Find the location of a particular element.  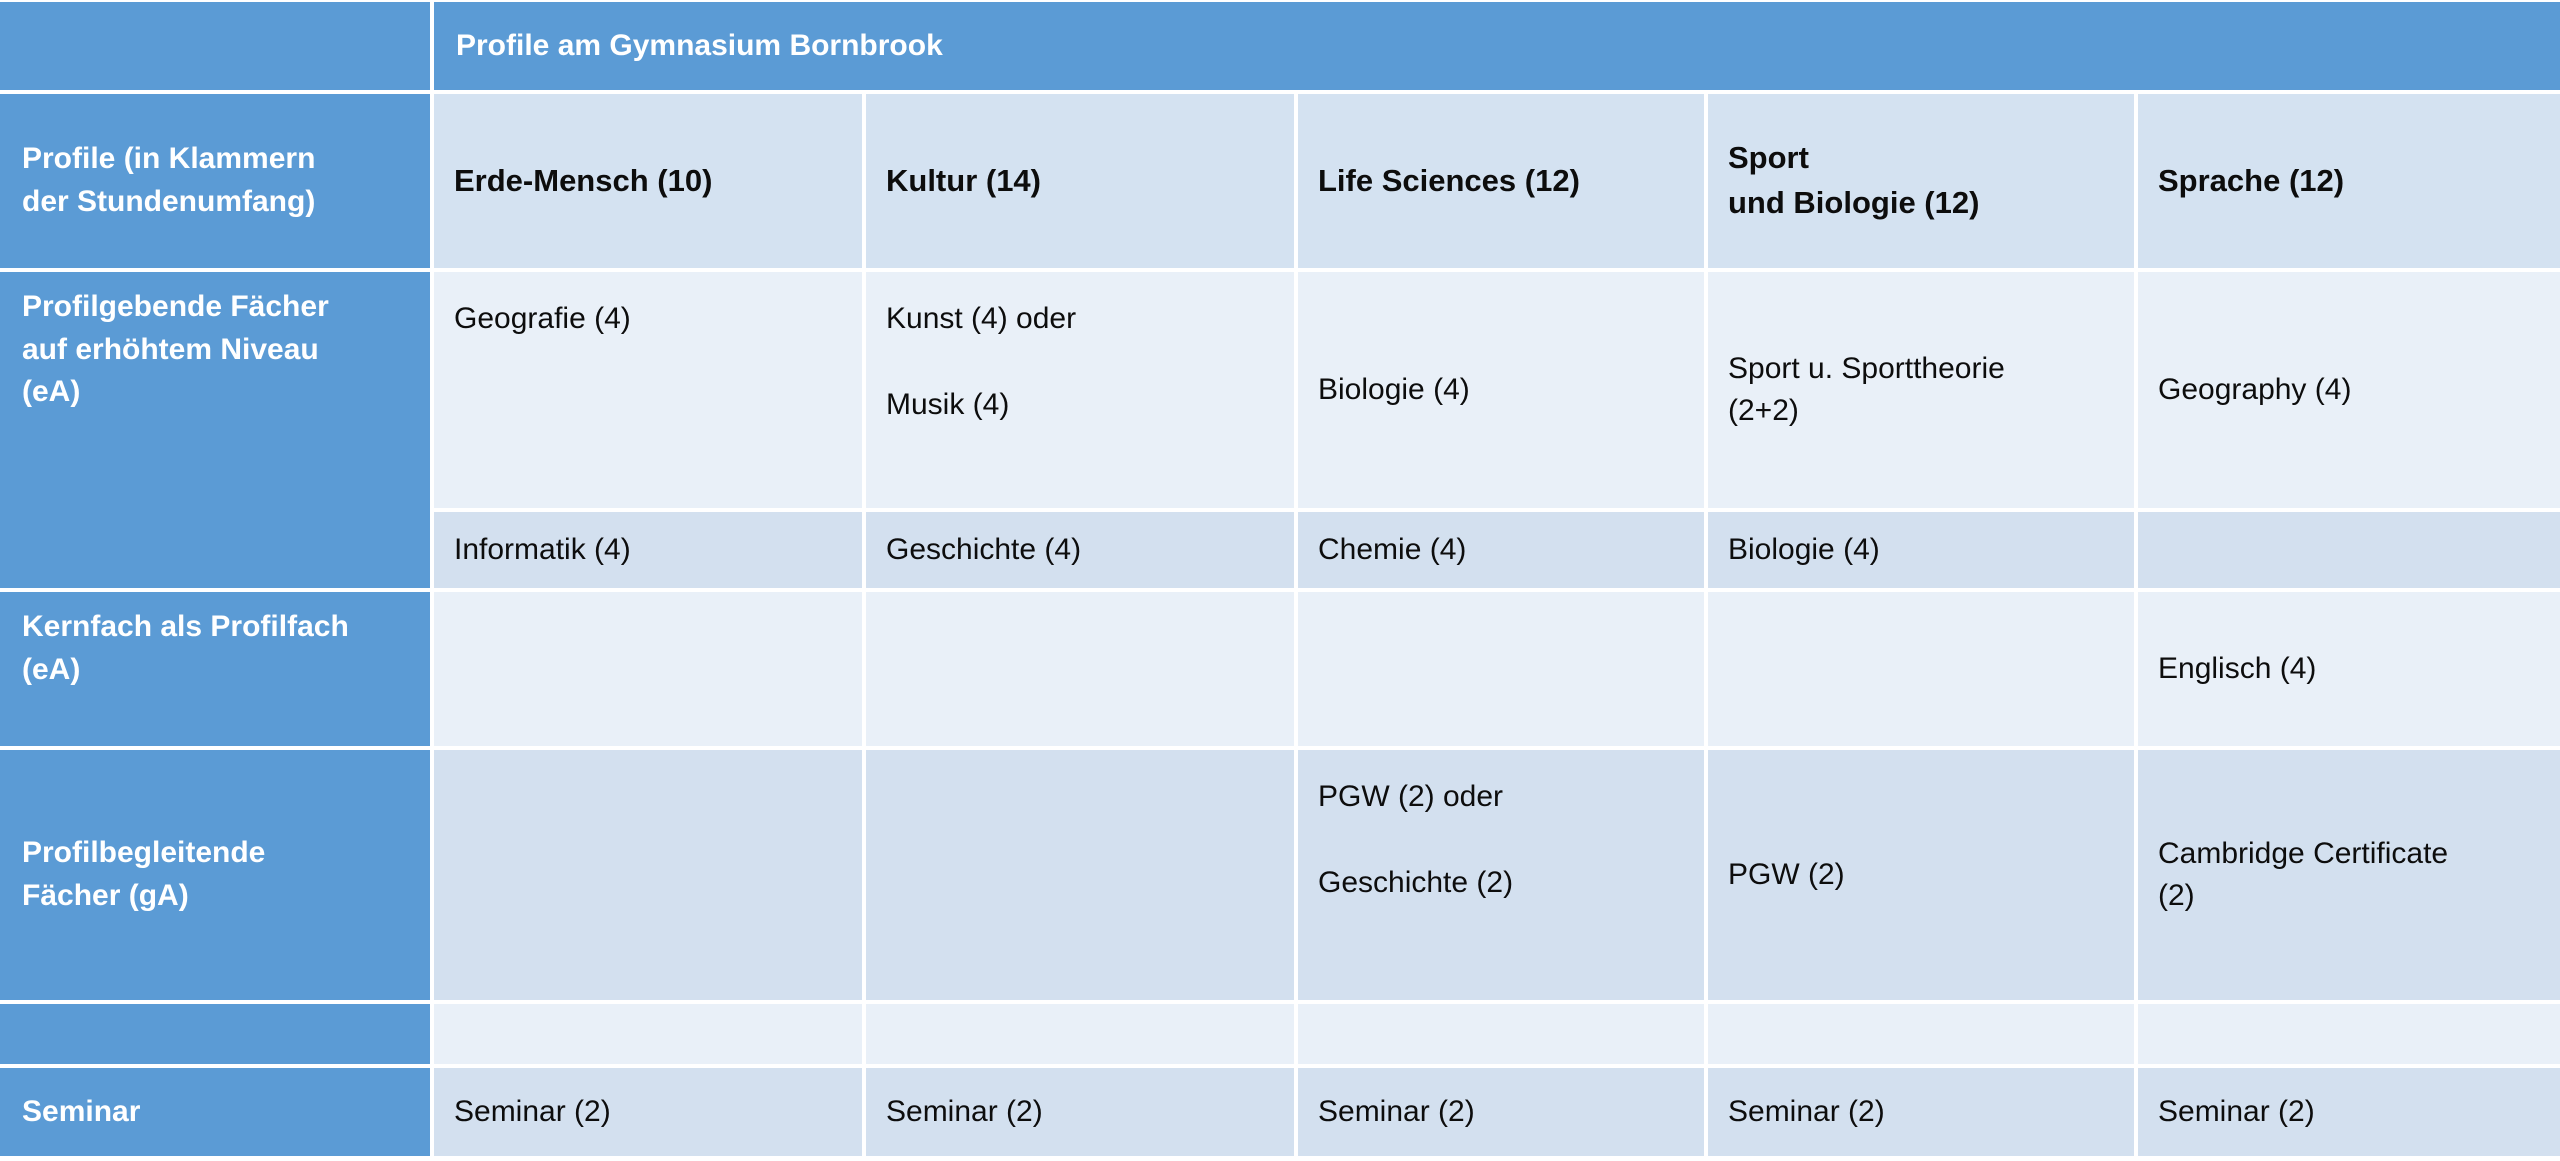

row-label-line: Seminar is located at coordinates (81, 1111).